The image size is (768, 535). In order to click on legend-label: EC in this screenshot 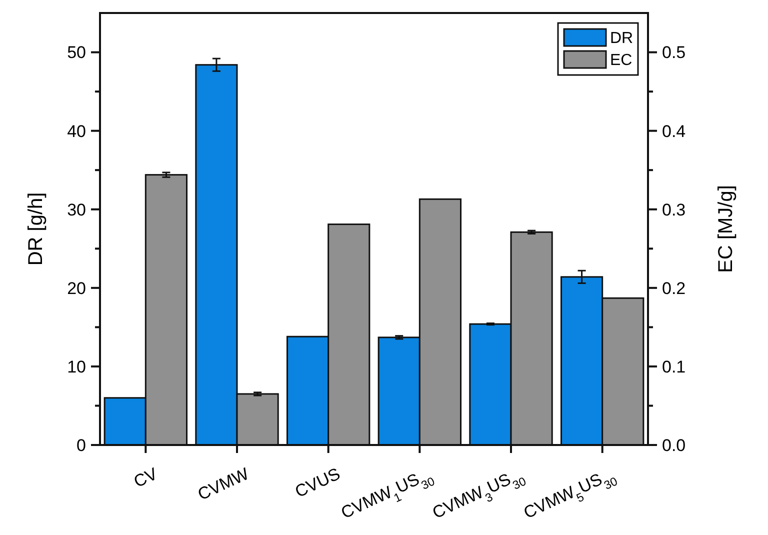, I will do `click(621, 60)`.